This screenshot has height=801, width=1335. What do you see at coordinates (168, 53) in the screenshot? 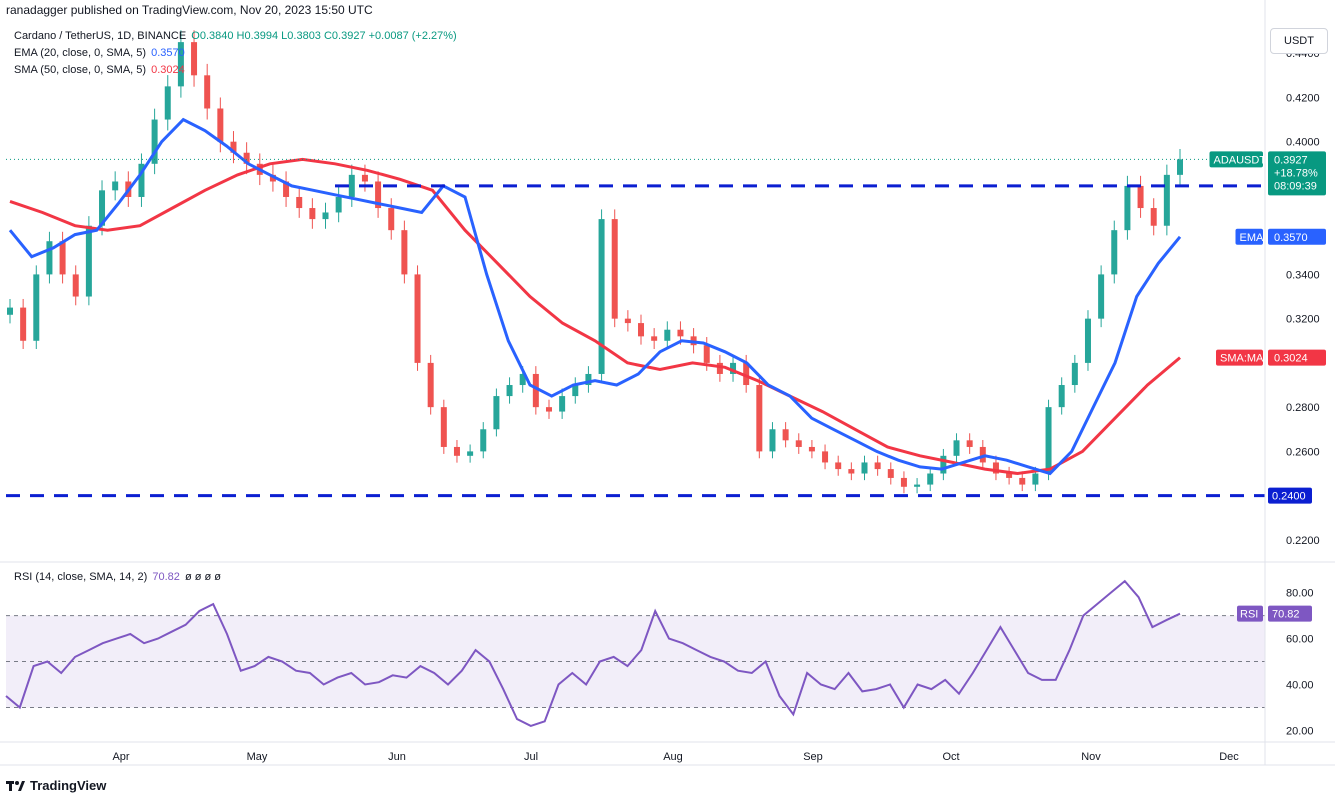
I see `ema-value: 0.3570` at bounding box center [168, 53].